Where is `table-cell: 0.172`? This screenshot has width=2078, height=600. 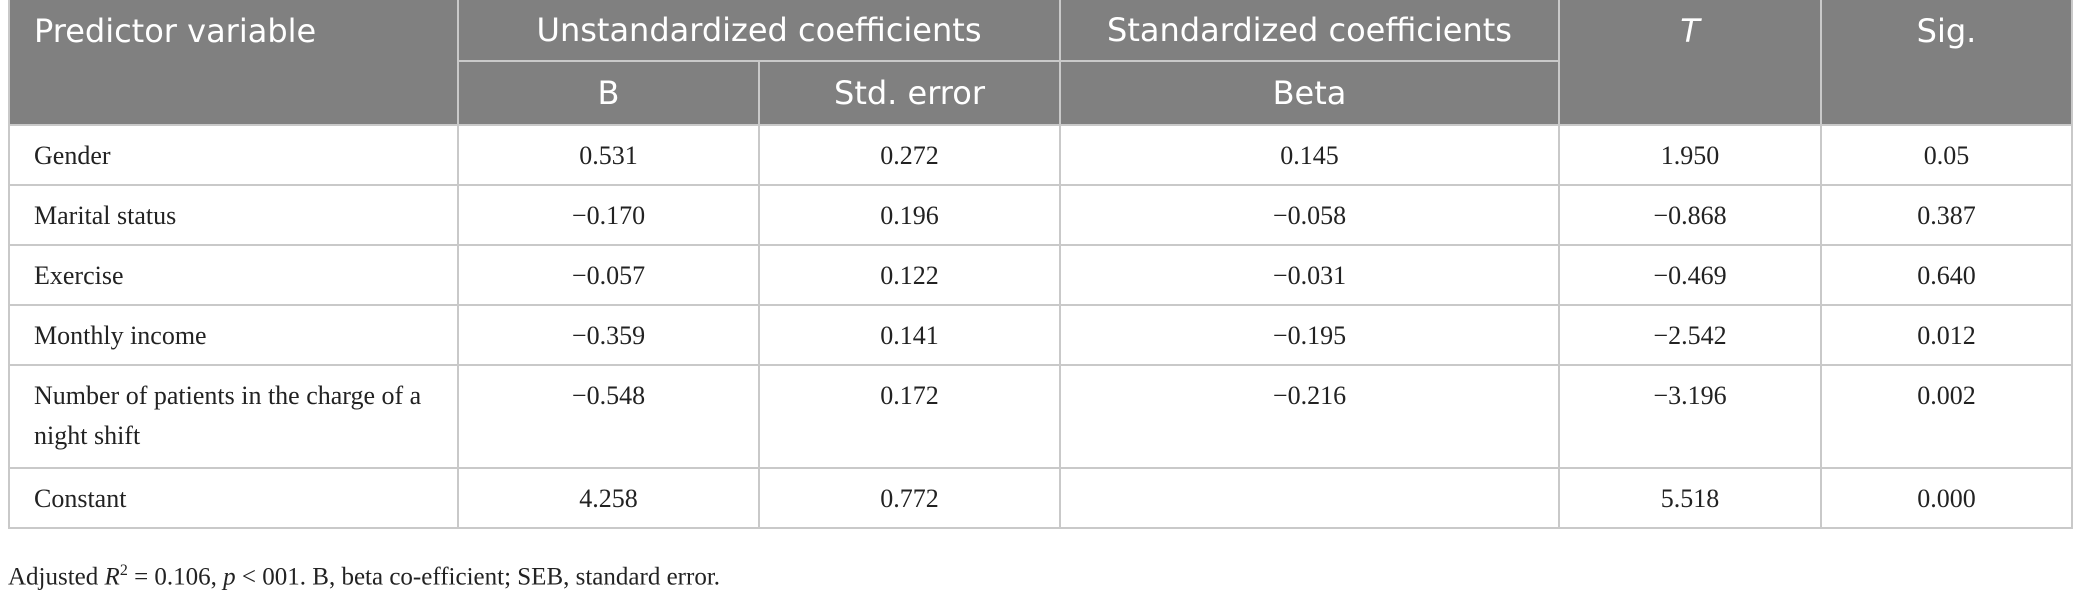
table-cell: 0.172 is located at coordinates (909, 416).